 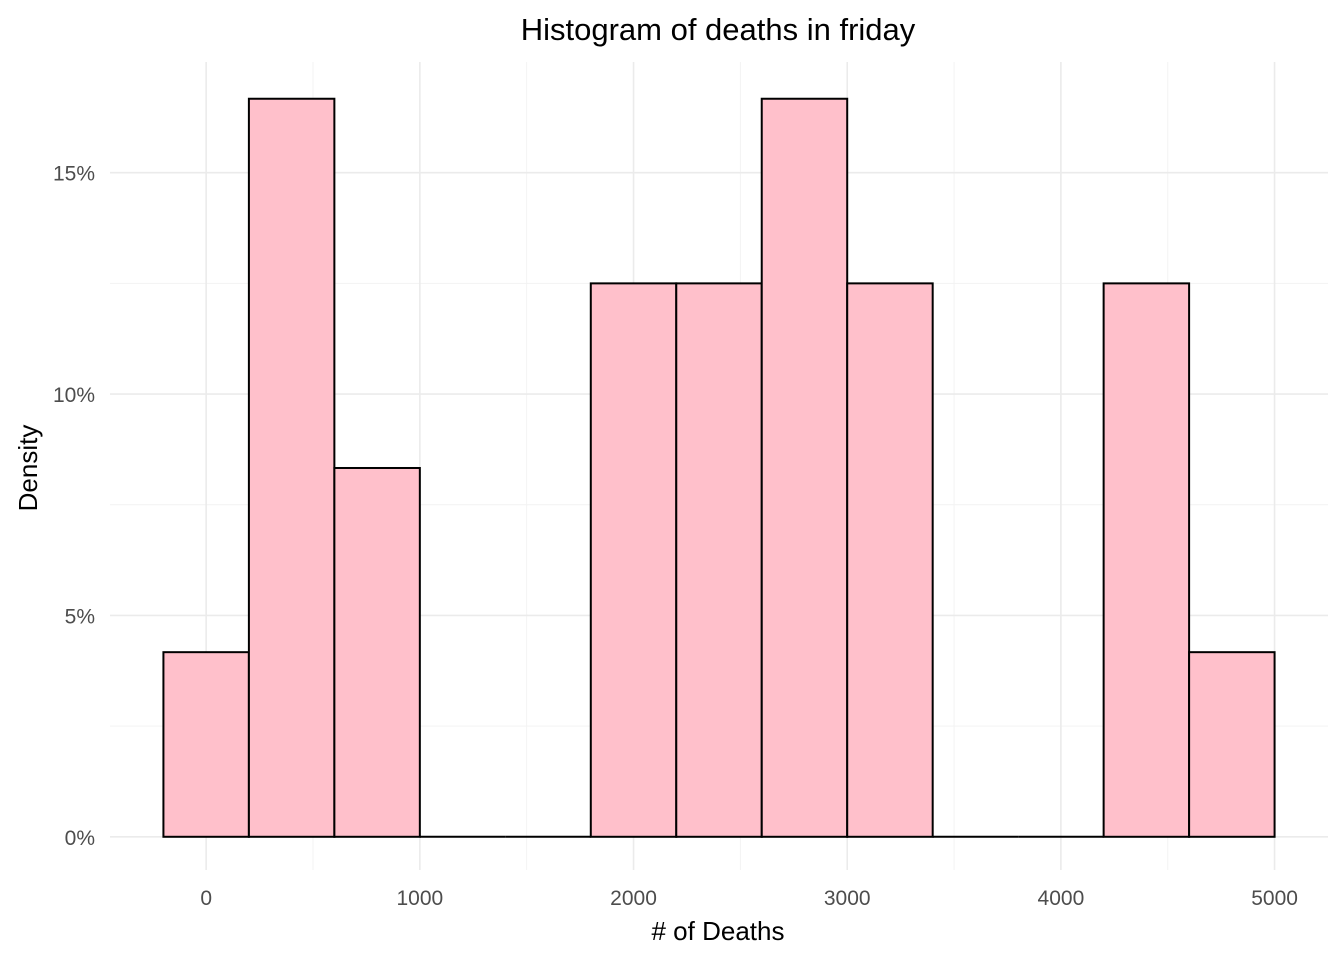 I want to click on x-tick-label: 0, so click(x=206, y=898).